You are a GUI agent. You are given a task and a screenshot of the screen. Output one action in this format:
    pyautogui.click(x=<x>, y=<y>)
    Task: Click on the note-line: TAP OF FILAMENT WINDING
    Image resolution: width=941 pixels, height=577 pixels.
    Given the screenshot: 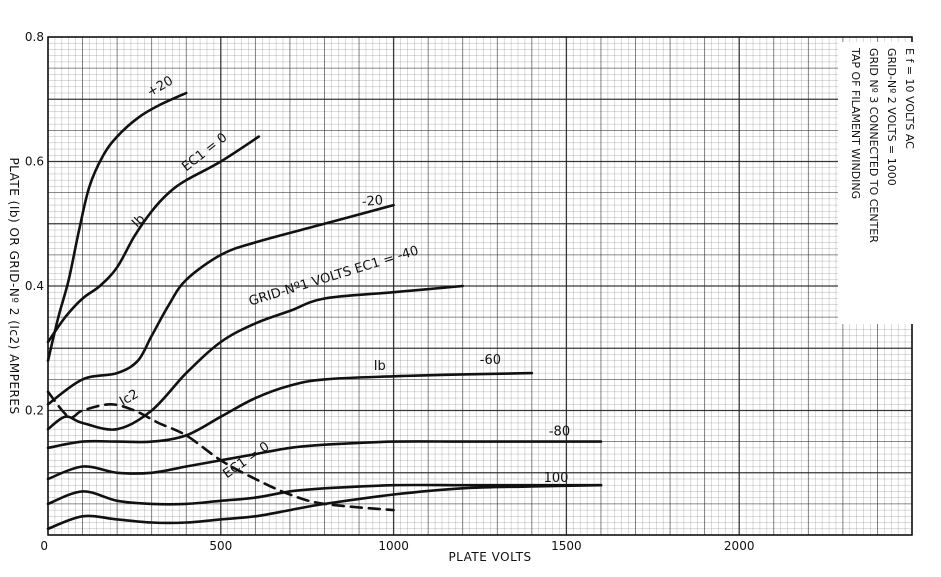 What is the action you would take?
    pyautogui.click(x=855, y=123)
    